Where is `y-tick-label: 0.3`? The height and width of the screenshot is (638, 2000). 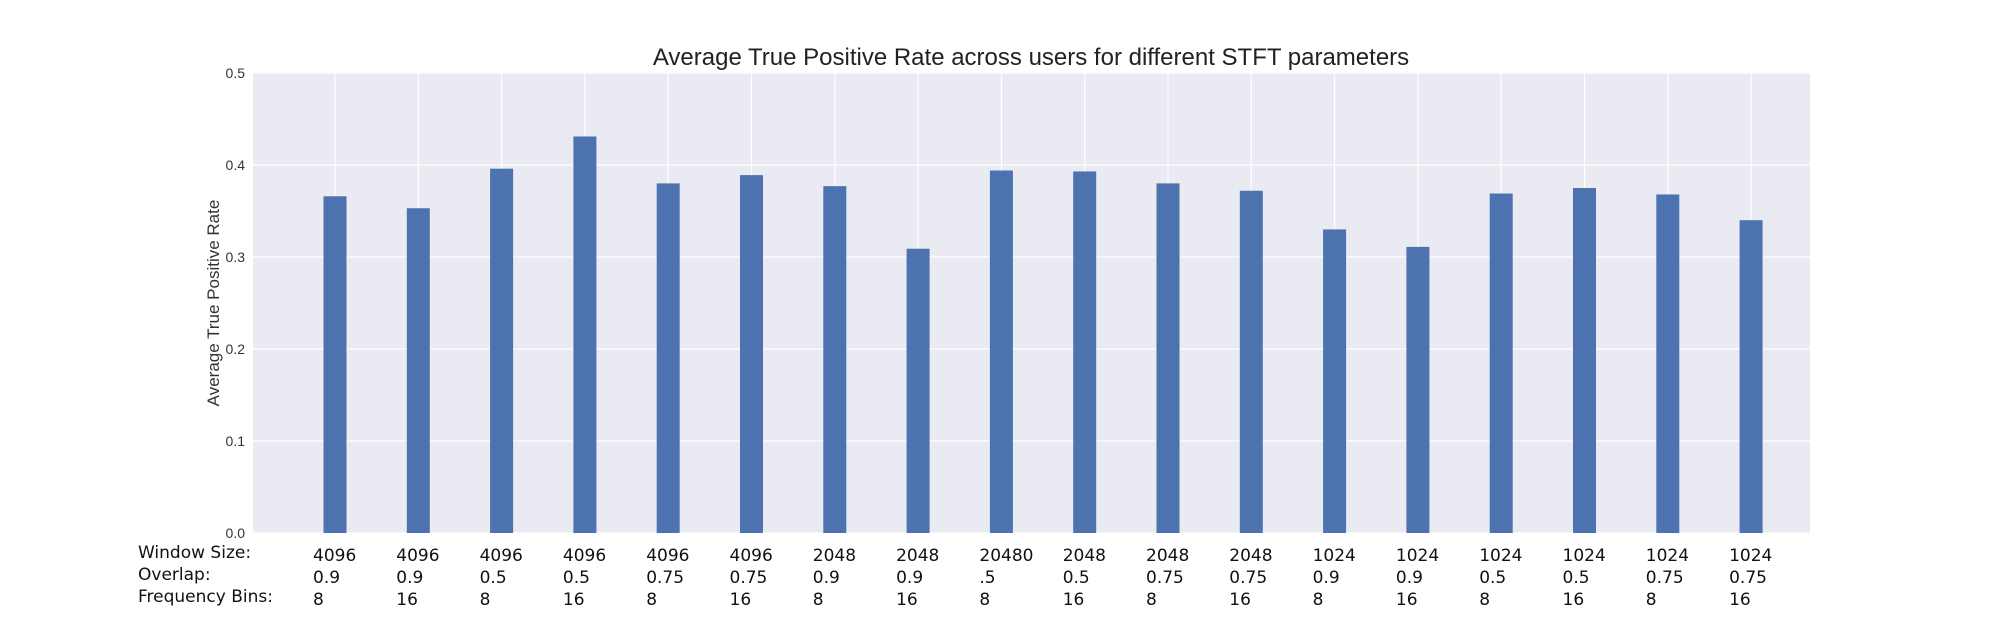 y-tick-label: 0.3 is located at coordinates (236, 257).